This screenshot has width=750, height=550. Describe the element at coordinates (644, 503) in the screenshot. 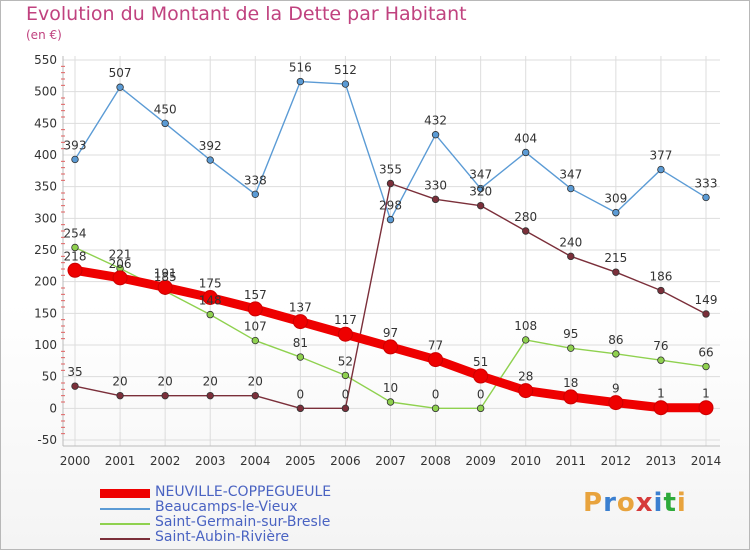

I see `logo-letter: x` at that location.